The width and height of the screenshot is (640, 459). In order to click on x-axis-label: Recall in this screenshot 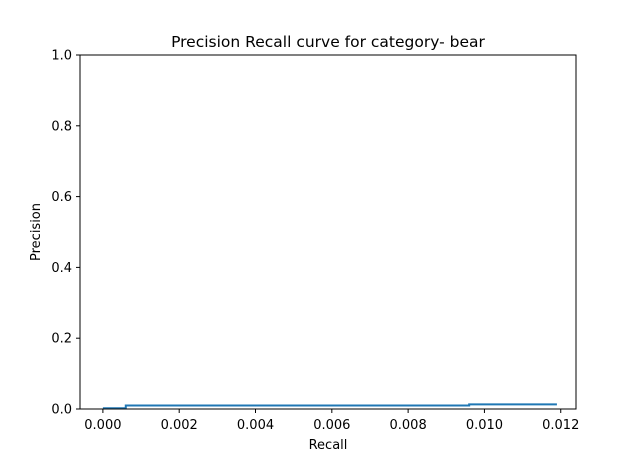, I will do `click(328, 445)`.